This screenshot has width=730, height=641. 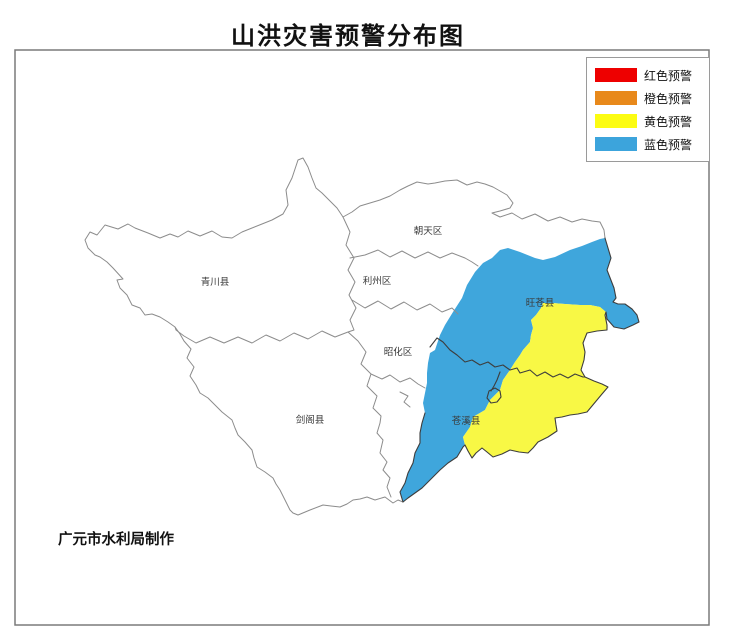 I want to click on boundary-knot, so click(x=494, y=387).